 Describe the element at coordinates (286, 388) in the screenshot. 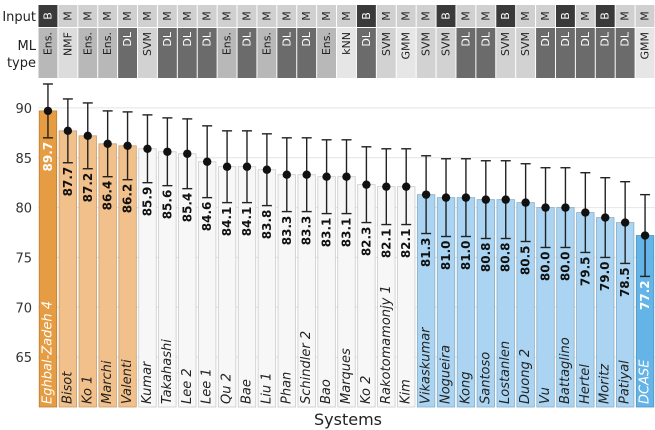

I see `x-tick-label: Phan` at that location.